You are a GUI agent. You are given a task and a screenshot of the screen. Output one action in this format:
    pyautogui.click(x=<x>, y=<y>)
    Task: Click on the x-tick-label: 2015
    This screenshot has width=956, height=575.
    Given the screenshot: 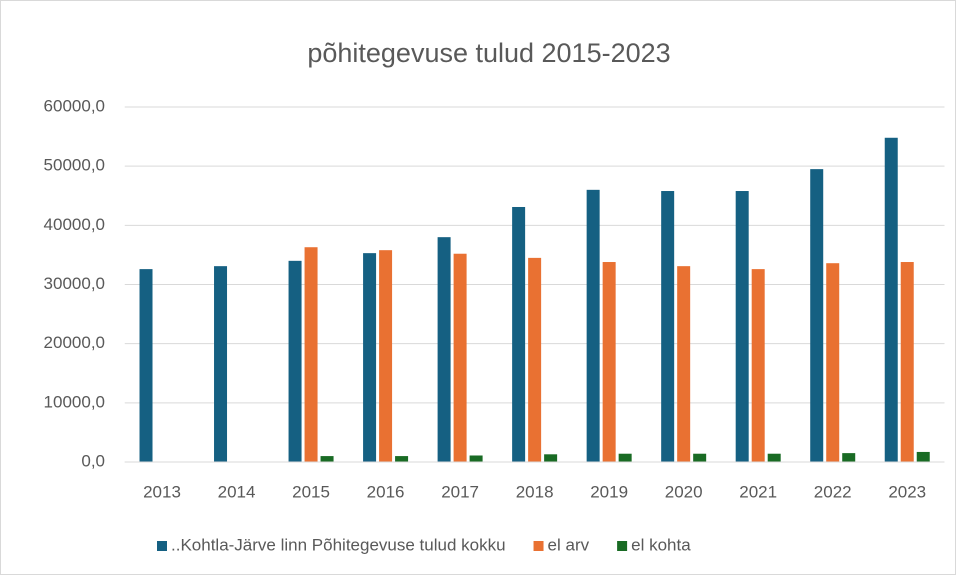 What is the action you would take?
    pyautogui.click(x=311, y=491)
    